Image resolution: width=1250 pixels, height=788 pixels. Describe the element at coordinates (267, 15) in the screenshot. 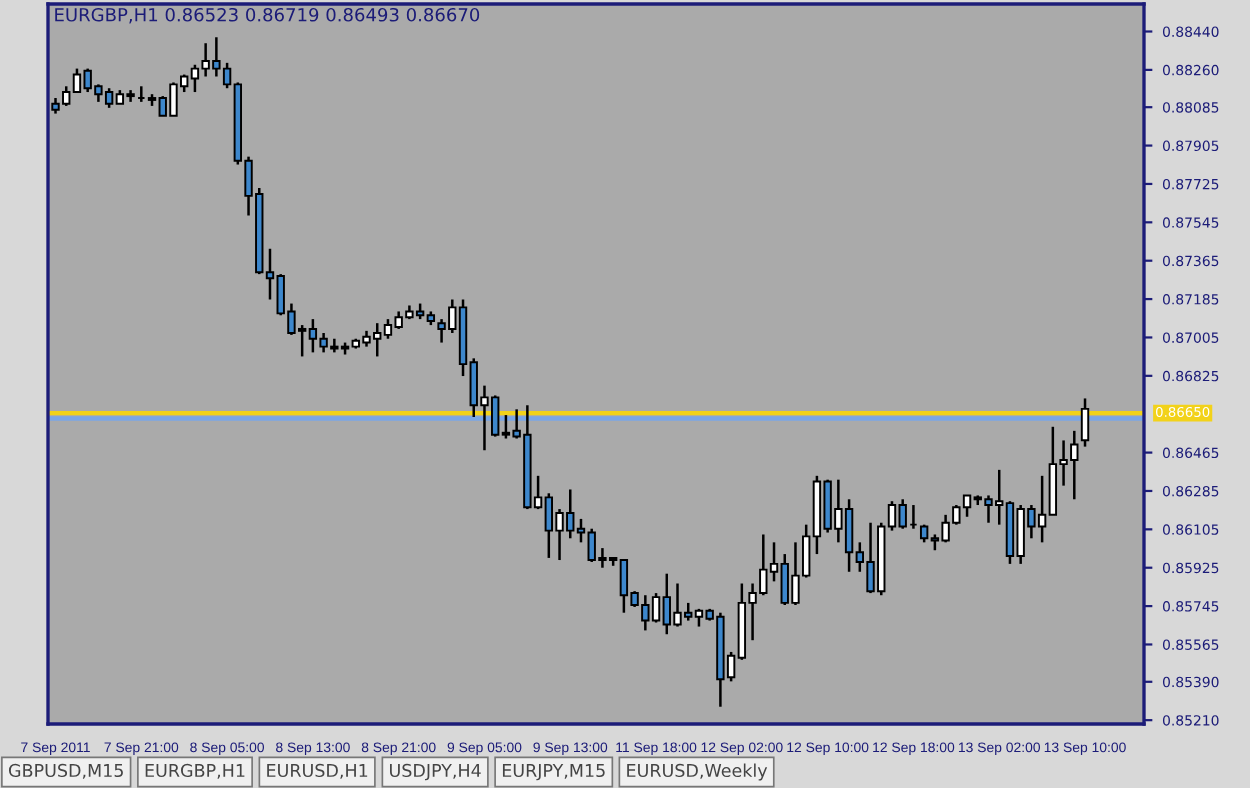

I see `chart-title: EURGBP,H1 0.86523 0.86719 0.86493 0.86670` at that location.